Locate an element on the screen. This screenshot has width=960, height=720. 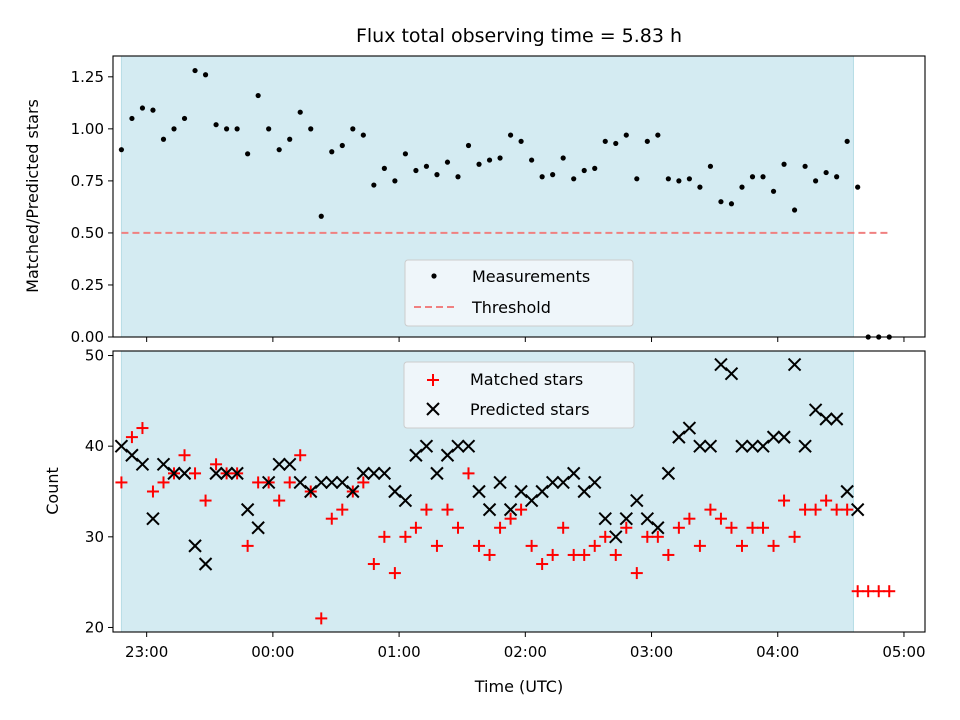
bottom-legend: Matched stars Predicted stars is located at coordinates (519, 395).